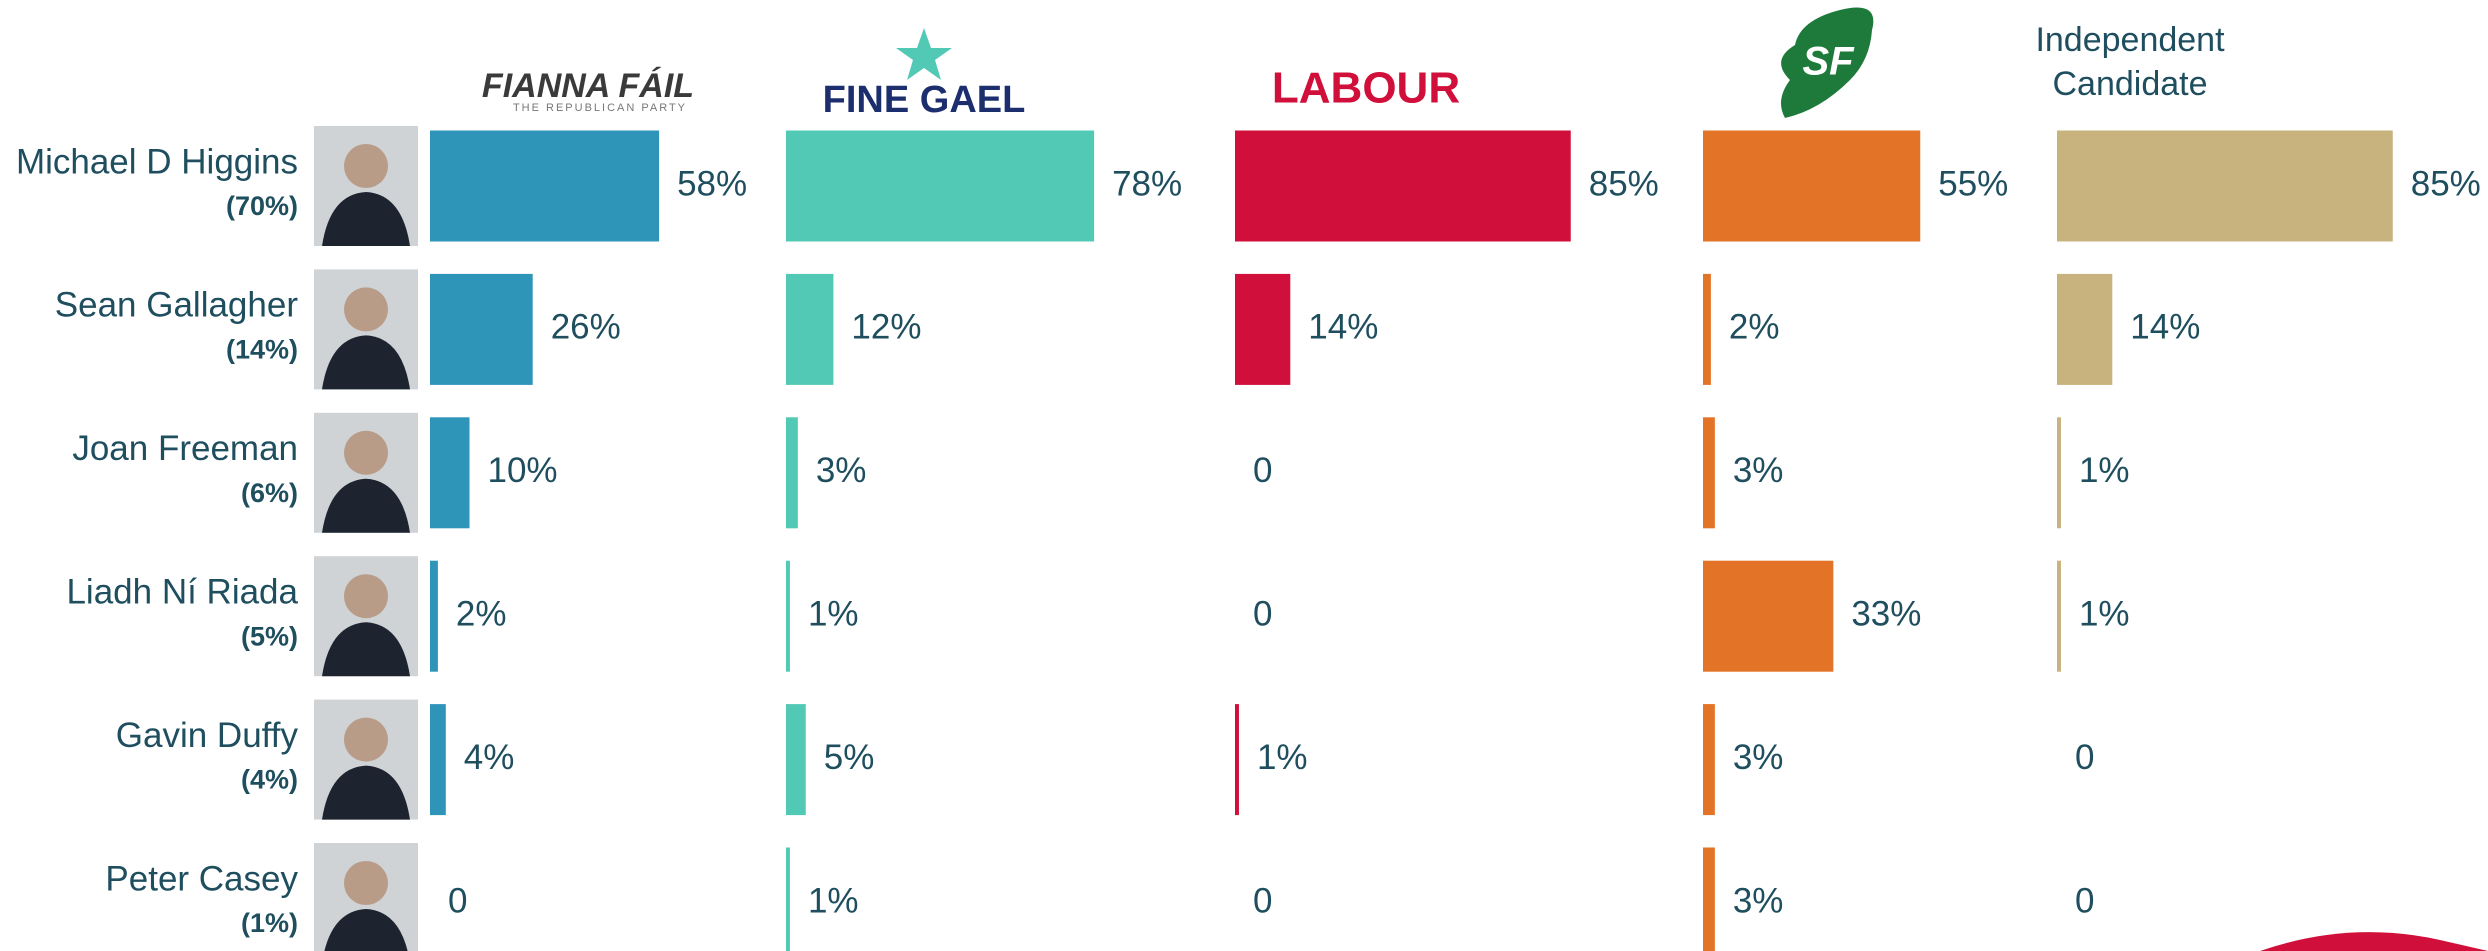 The height and width of the screenshot is (951, 2488). What do you see at coordinates (177, 305) in the screenshot?
I see `candidate-name: Sean Gallagher` at bounding box center [177, 305].